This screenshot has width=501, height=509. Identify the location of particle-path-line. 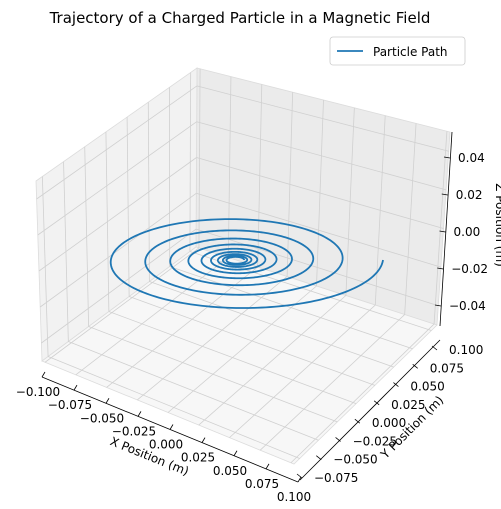
(246, 263).